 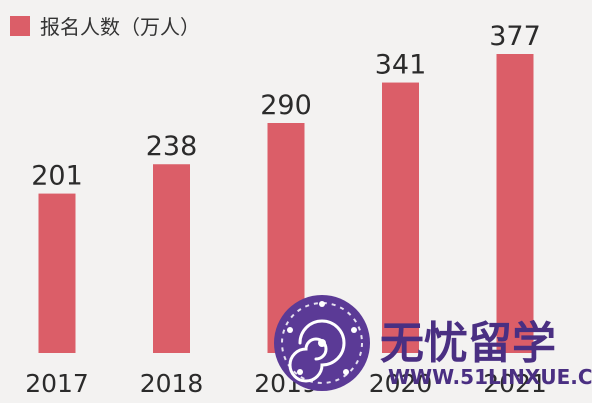 What do you see at coordinates (322, 343) in the screenshot?
I see `watermark-logo-icon` at bounding box center [322, 343].